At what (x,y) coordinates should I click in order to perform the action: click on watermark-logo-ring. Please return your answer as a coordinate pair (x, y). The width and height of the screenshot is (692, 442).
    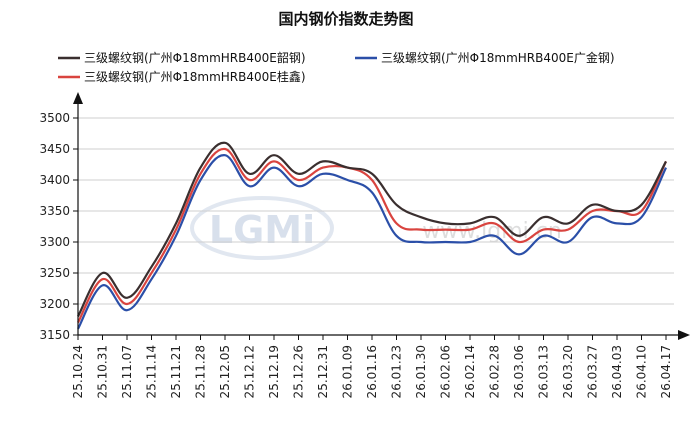
    Looking at the image, I should click on (262, 228).